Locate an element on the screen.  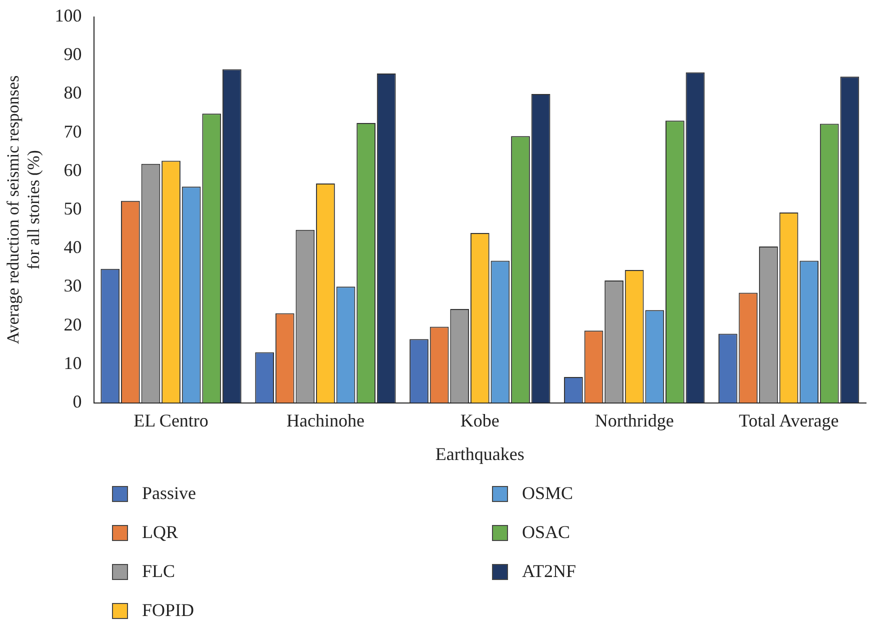
legend-label: LQR is located at coordinates (160, 532).